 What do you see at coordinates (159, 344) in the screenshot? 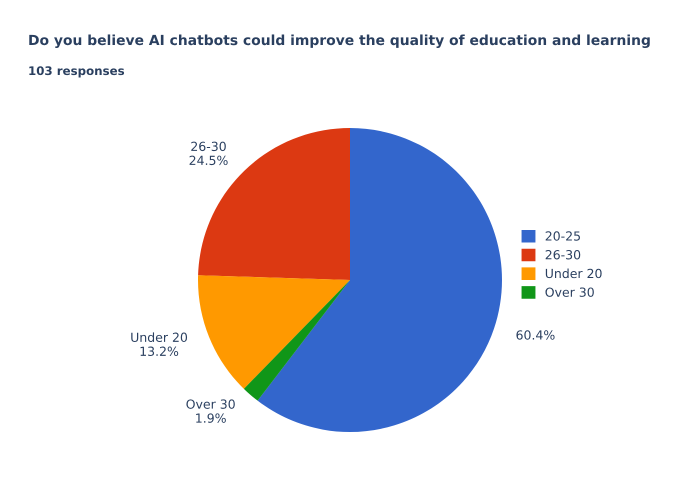
I see `data-label: Under 20 13.2%` at bounding box center [159, 344].